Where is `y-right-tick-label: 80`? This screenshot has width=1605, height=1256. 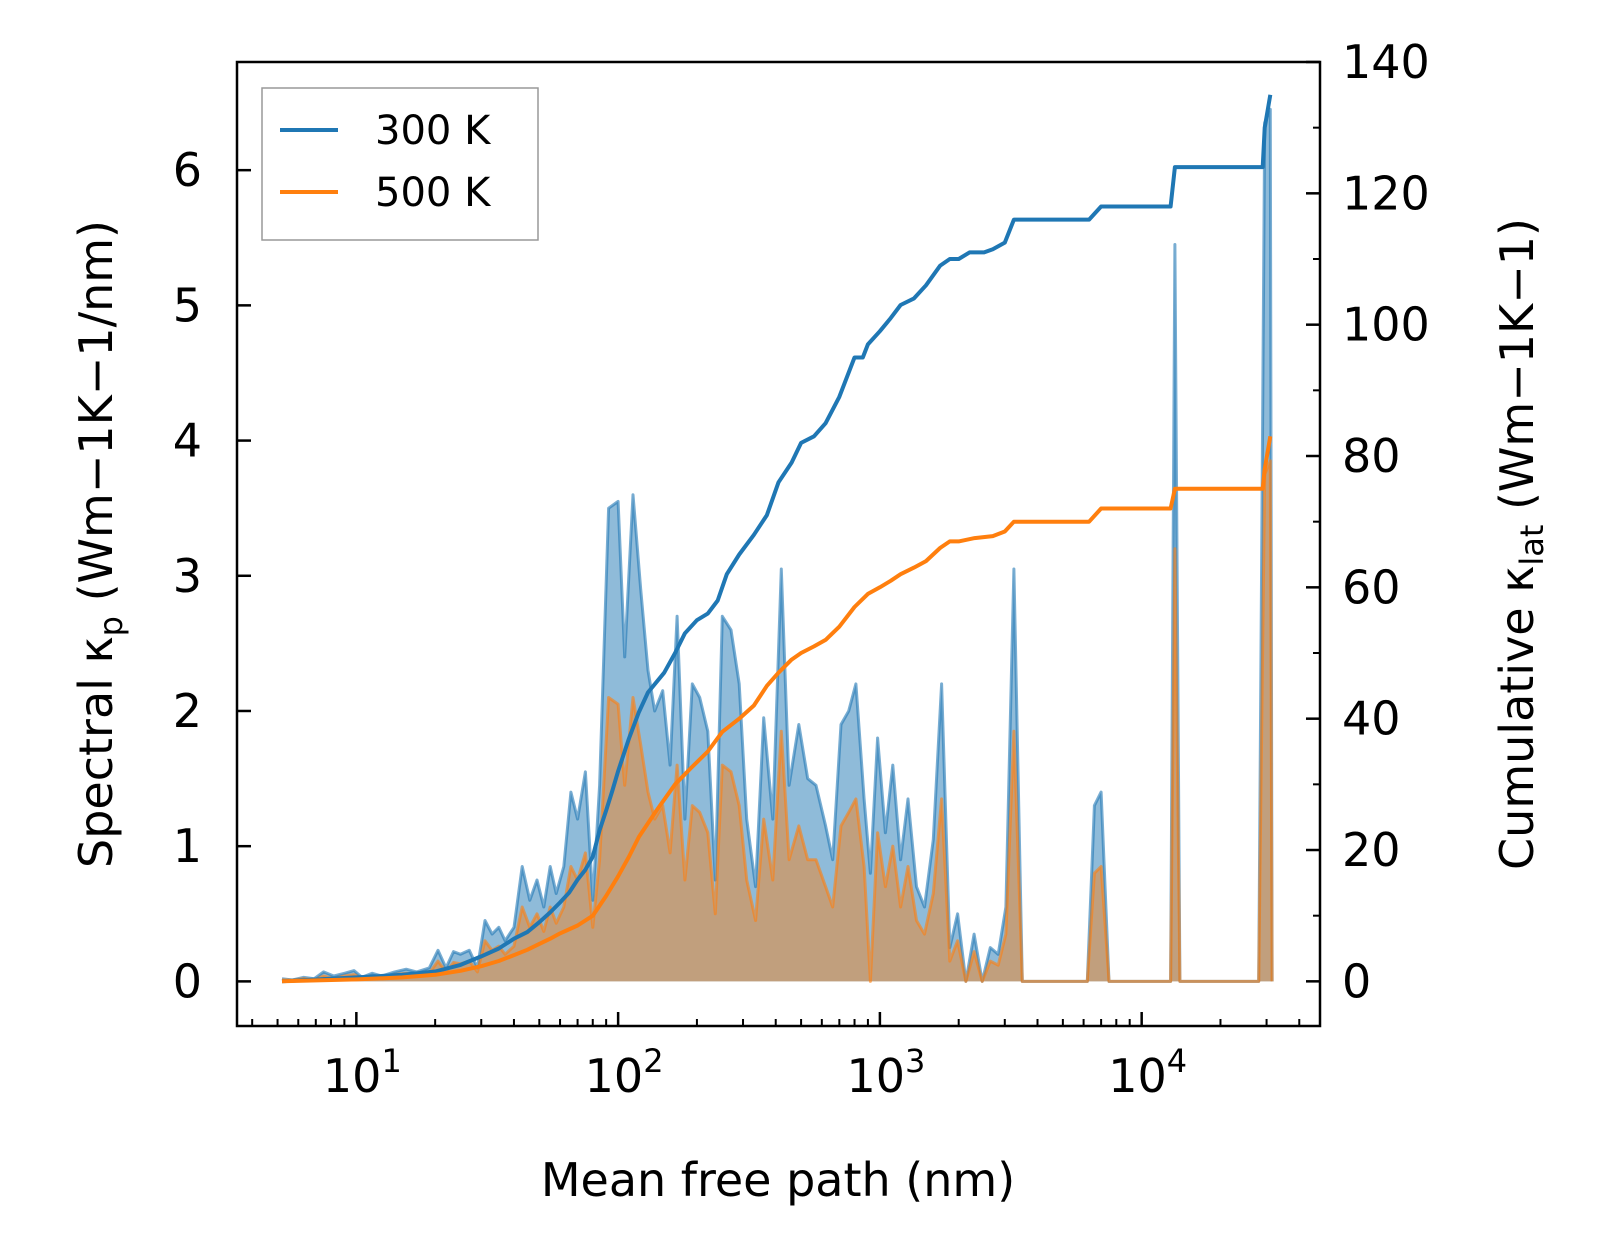
y-right-tick-label: 80 is located at coordinates (1371, 456).